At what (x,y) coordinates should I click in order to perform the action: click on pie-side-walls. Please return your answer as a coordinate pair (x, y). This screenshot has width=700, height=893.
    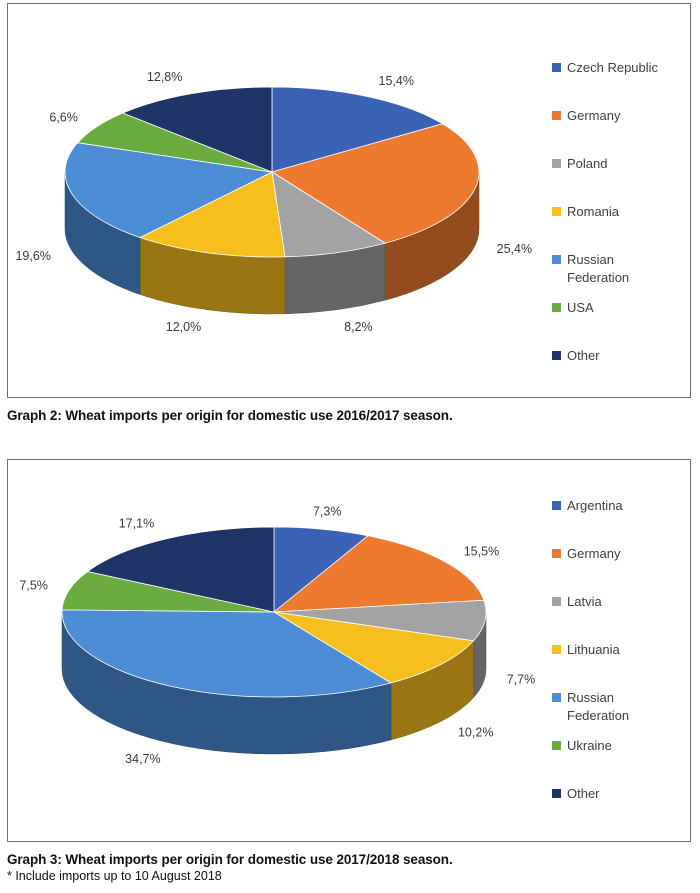
    Looking at the image, I should click on (274, 683).